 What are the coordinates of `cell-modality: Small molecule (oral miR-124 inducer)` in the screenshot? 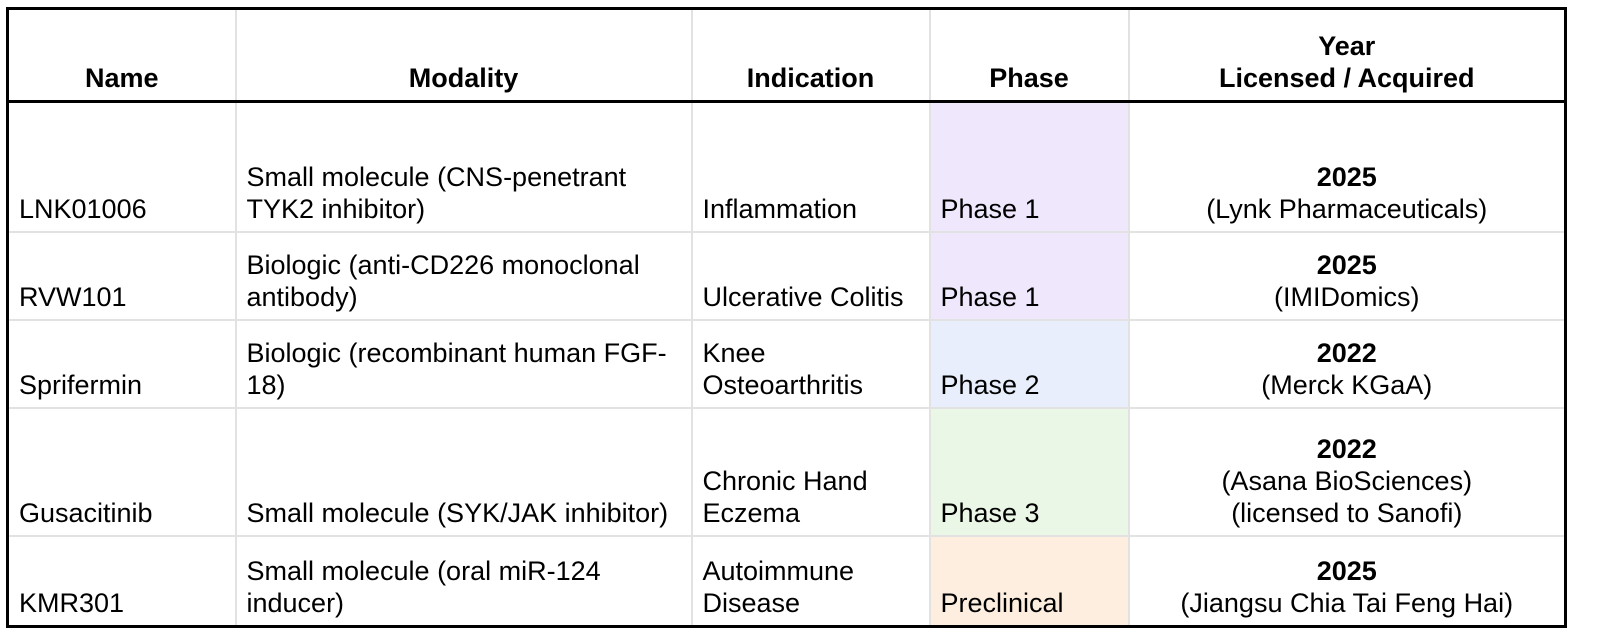 It's located at (463, 581).